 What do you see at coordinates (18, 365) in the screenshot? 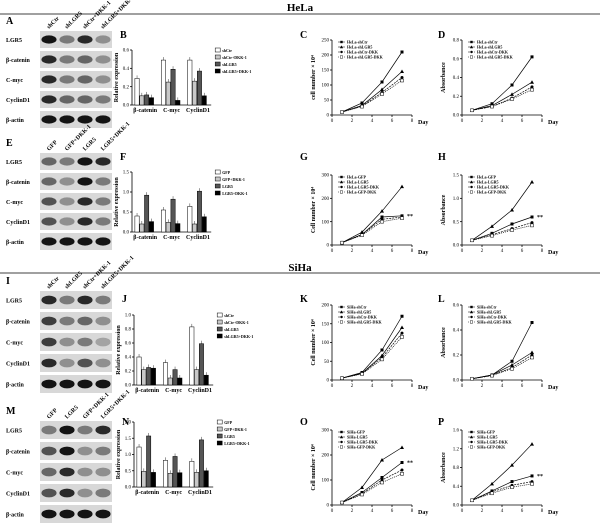
I see `blot-row-label: CyclinD1` at bounding box center [18, 365].